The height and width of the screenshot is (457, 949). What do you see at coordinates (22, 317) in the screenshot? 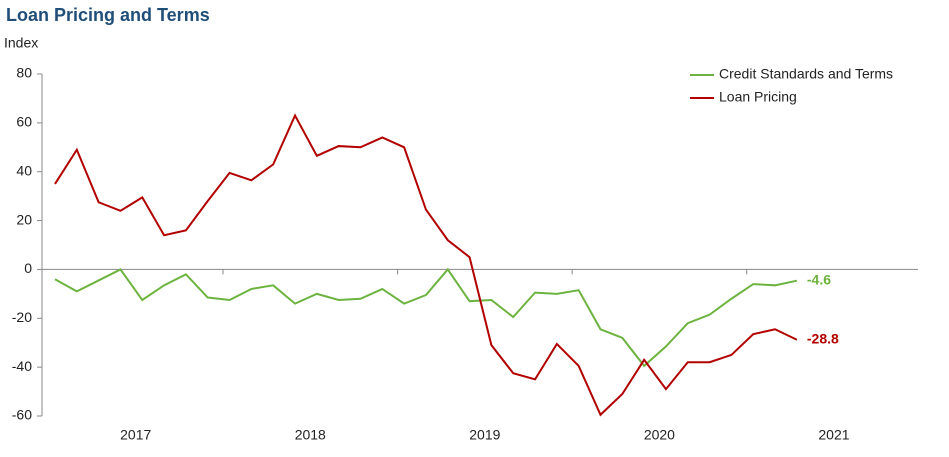
I see `y-tick-label: -20` at bounding box center [22, 317].